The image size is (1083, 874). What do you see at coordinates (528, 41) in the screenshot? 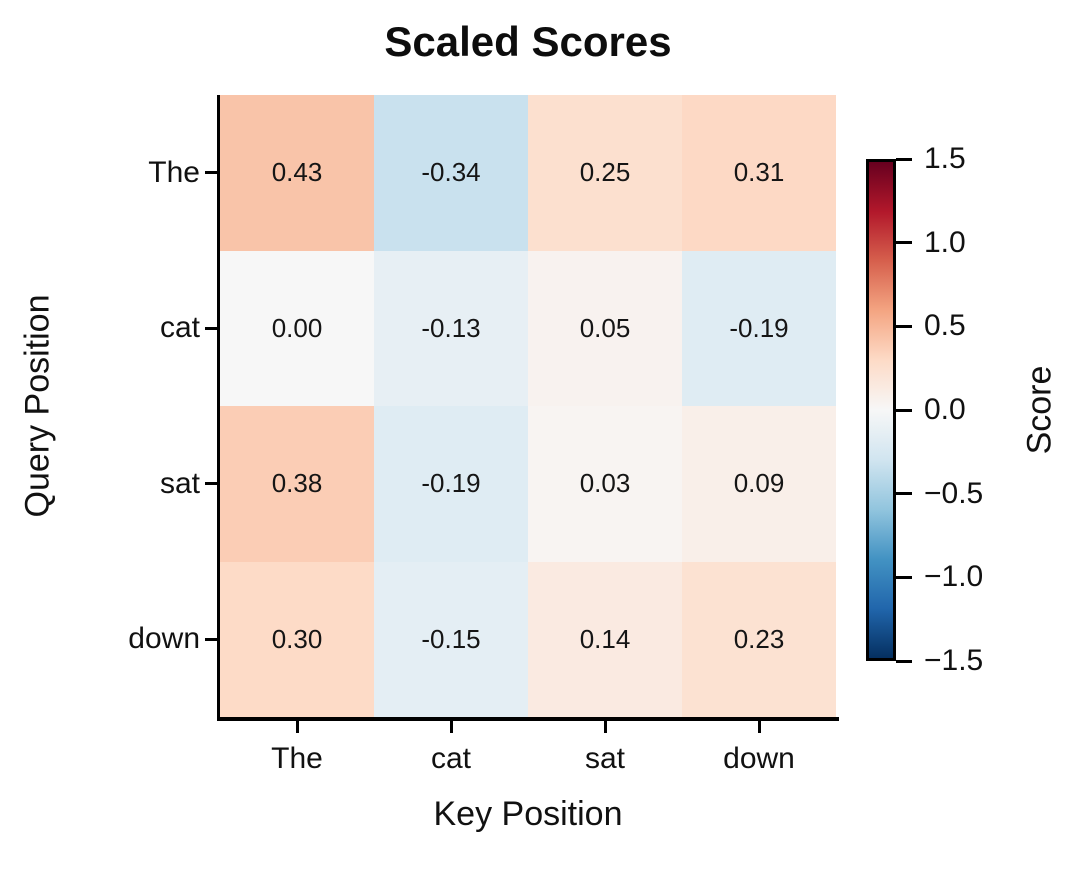
I see `chart-title: Scaled Scores` at bounding box center [528, 41].